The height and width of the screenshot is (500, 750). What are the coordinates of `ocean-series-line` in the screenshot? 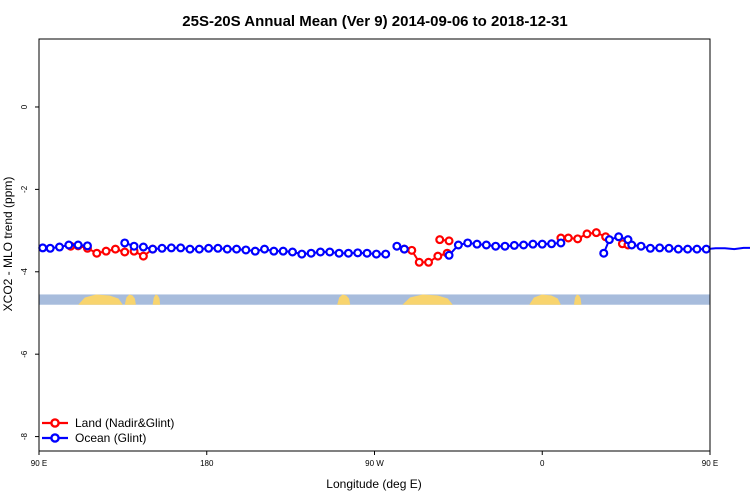 It's located at (615, 244).